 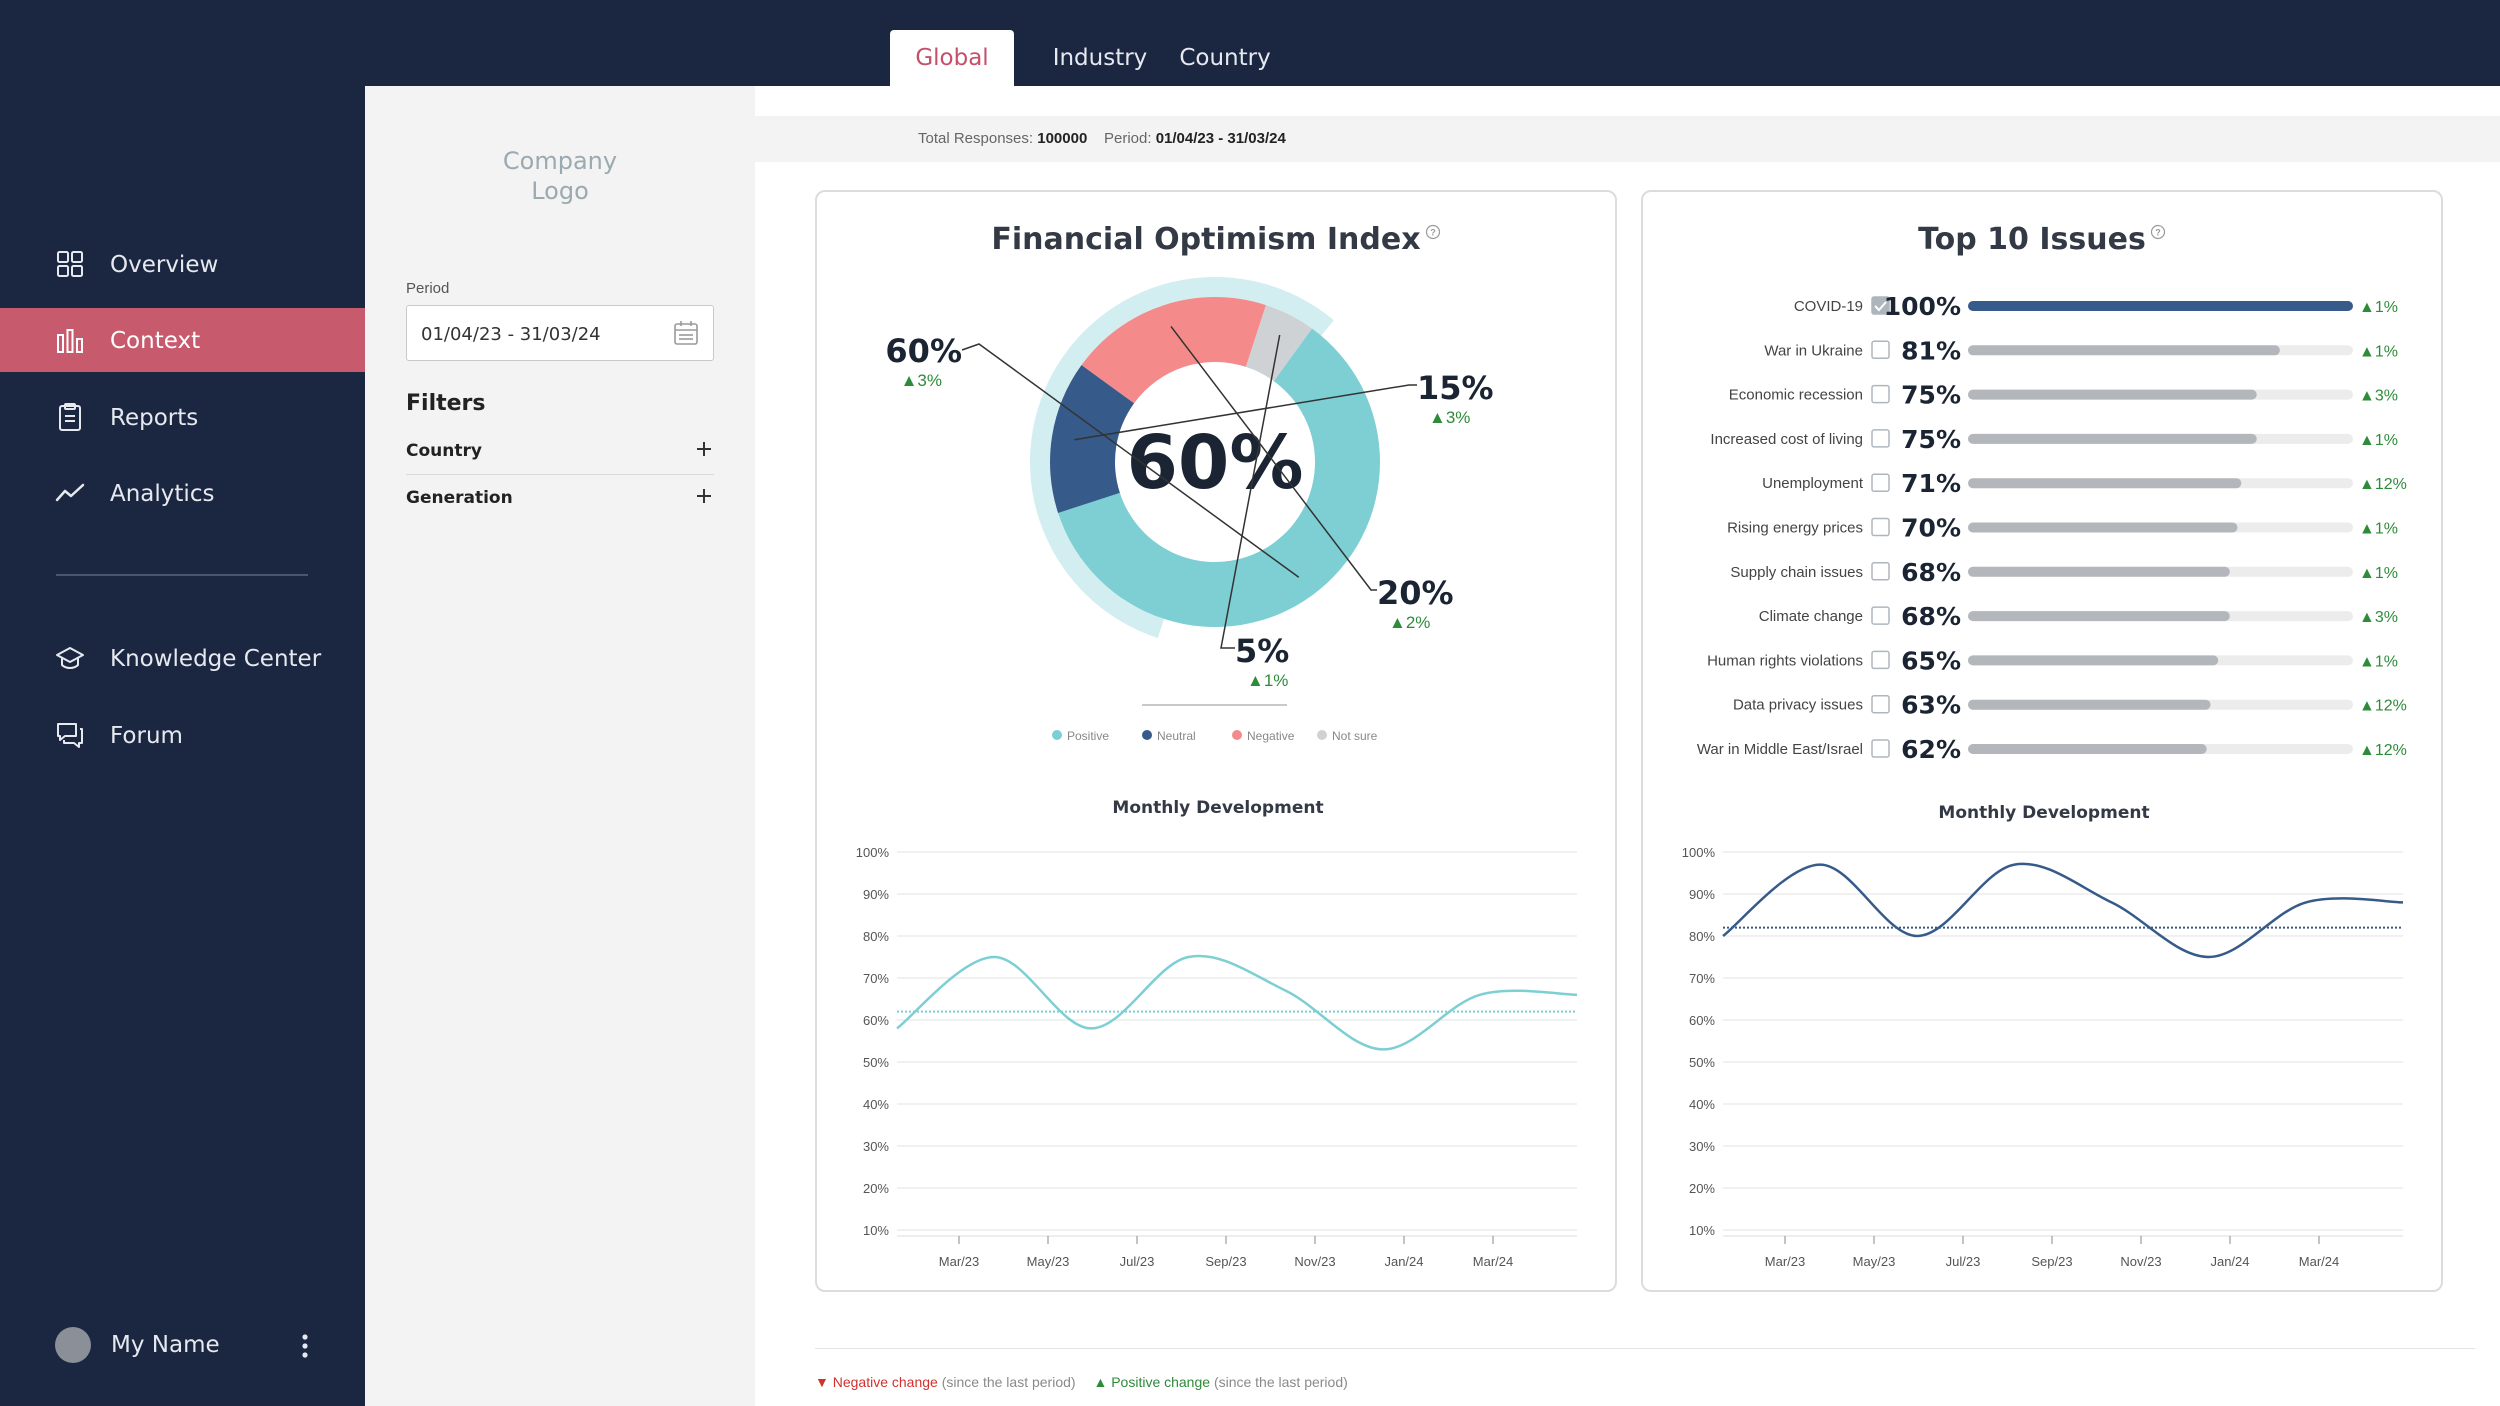 What do you see at coordinates (1922, 306) in the screenshot?
I see `issue-value: 100%` at bounding box center [1922, 306].